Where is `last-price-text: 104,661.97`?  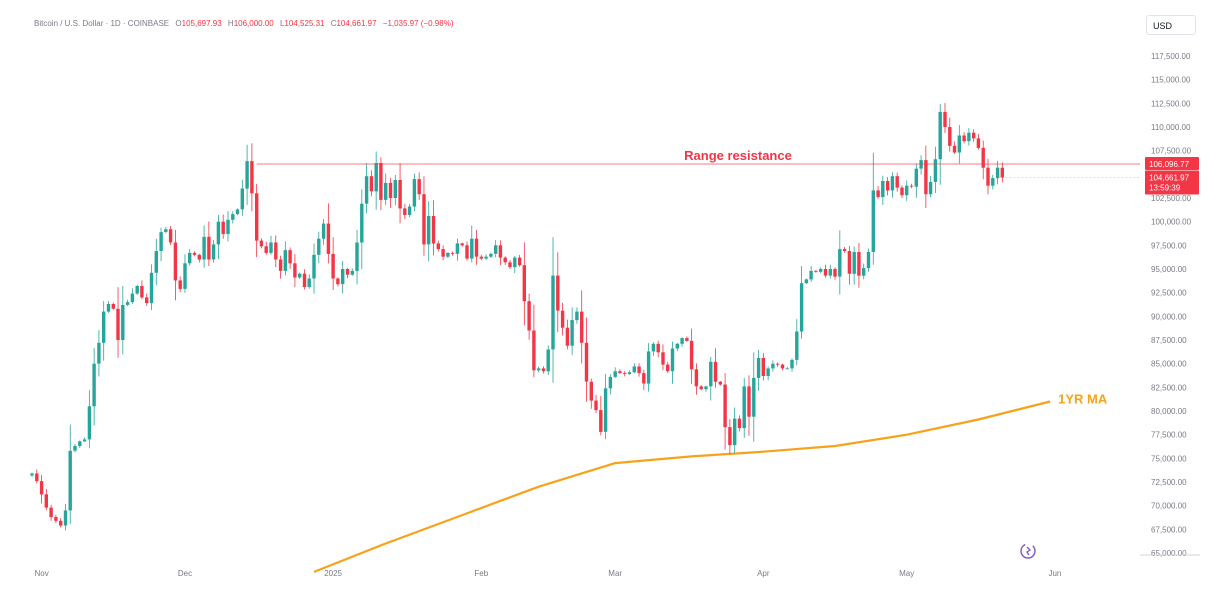
last-price-text: 104,661.97 is located at coordinates (1169, 178).